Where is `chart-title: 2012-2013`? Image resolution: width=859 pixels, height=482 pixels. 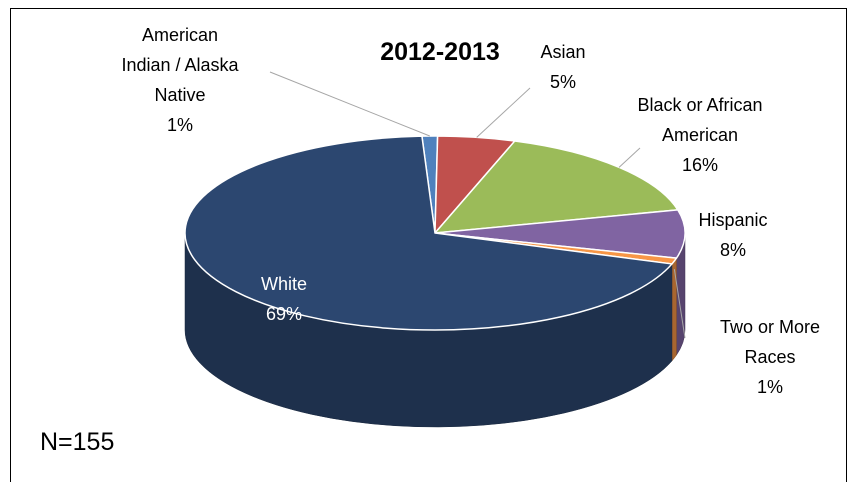
chart-title: 2012-2013 is located at coordinates (440, 52).